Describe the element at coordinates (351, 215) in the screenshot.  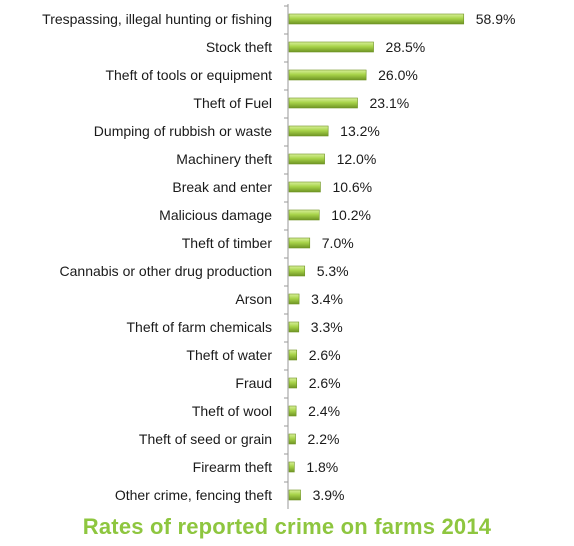
I see `data-label: 10.2%` at that location.